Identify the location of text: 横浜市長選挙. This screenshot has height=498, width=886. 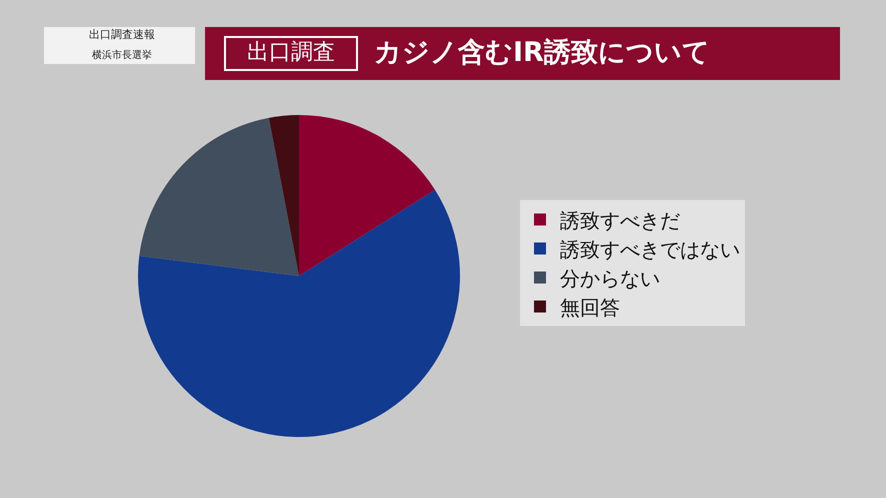
(122, 55).